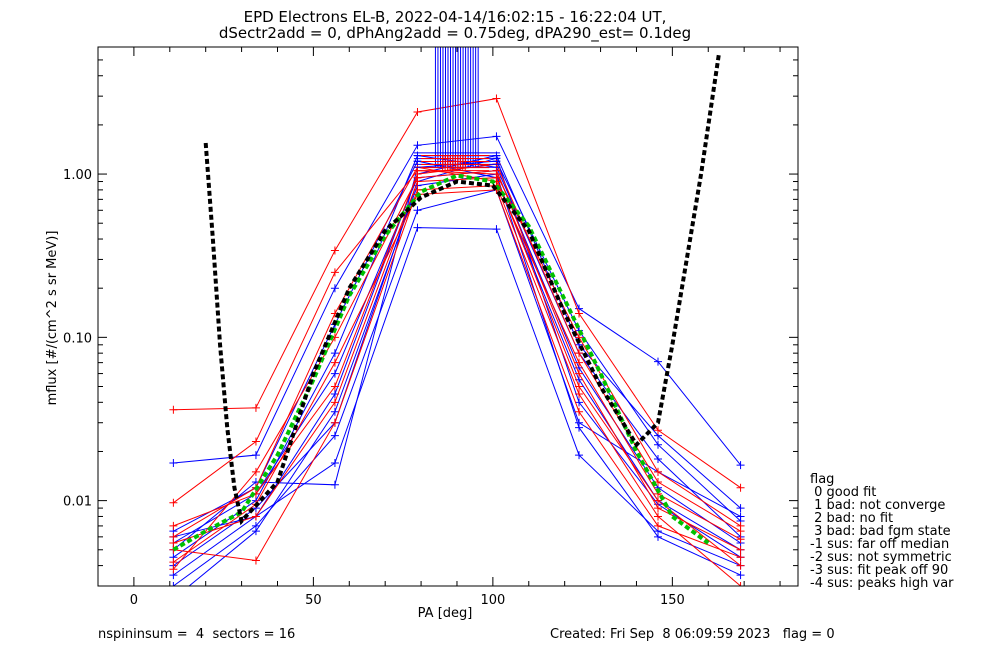  Describe the element at coordinates (881, 557) in the screenshot. I see `legend-entry: -2 sus: not symmetric` at that location.